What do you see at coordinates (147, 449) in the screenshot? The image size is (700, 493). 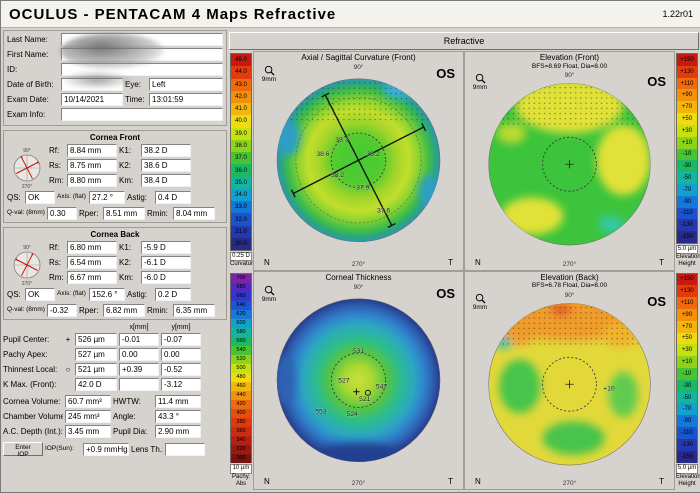 I see `lens-th-label: Lens Th.:` at bounding box center [147, 449].